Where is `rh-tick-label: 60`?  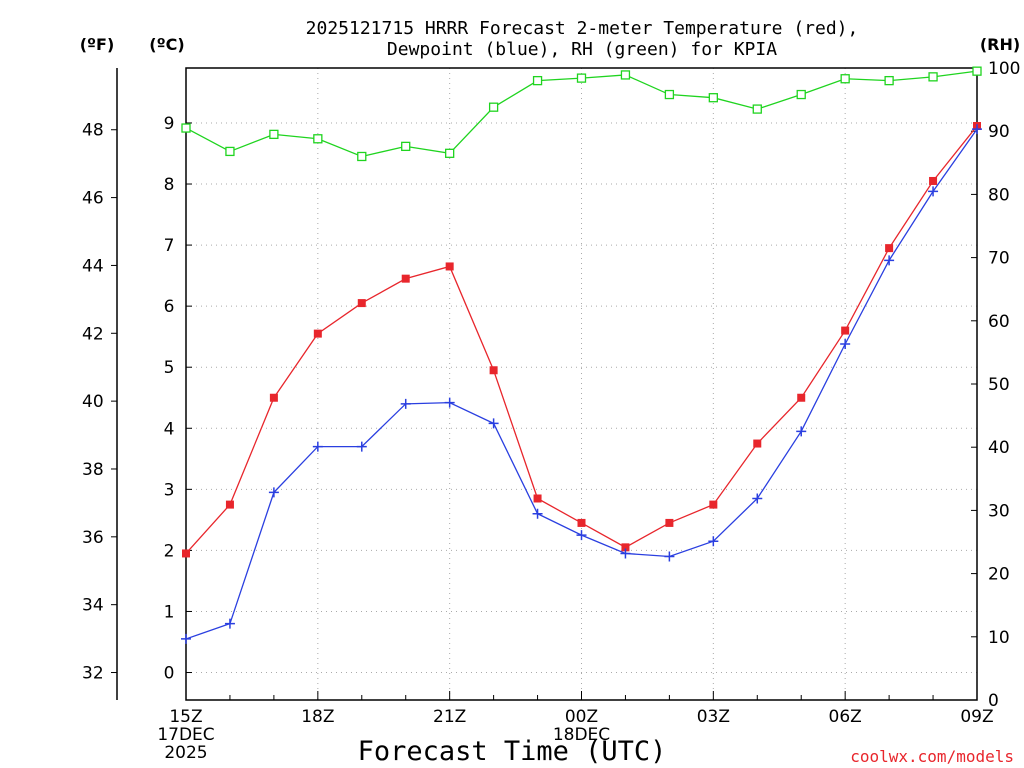 rh-tick-label: 60 is located at coordinates (999, 322).